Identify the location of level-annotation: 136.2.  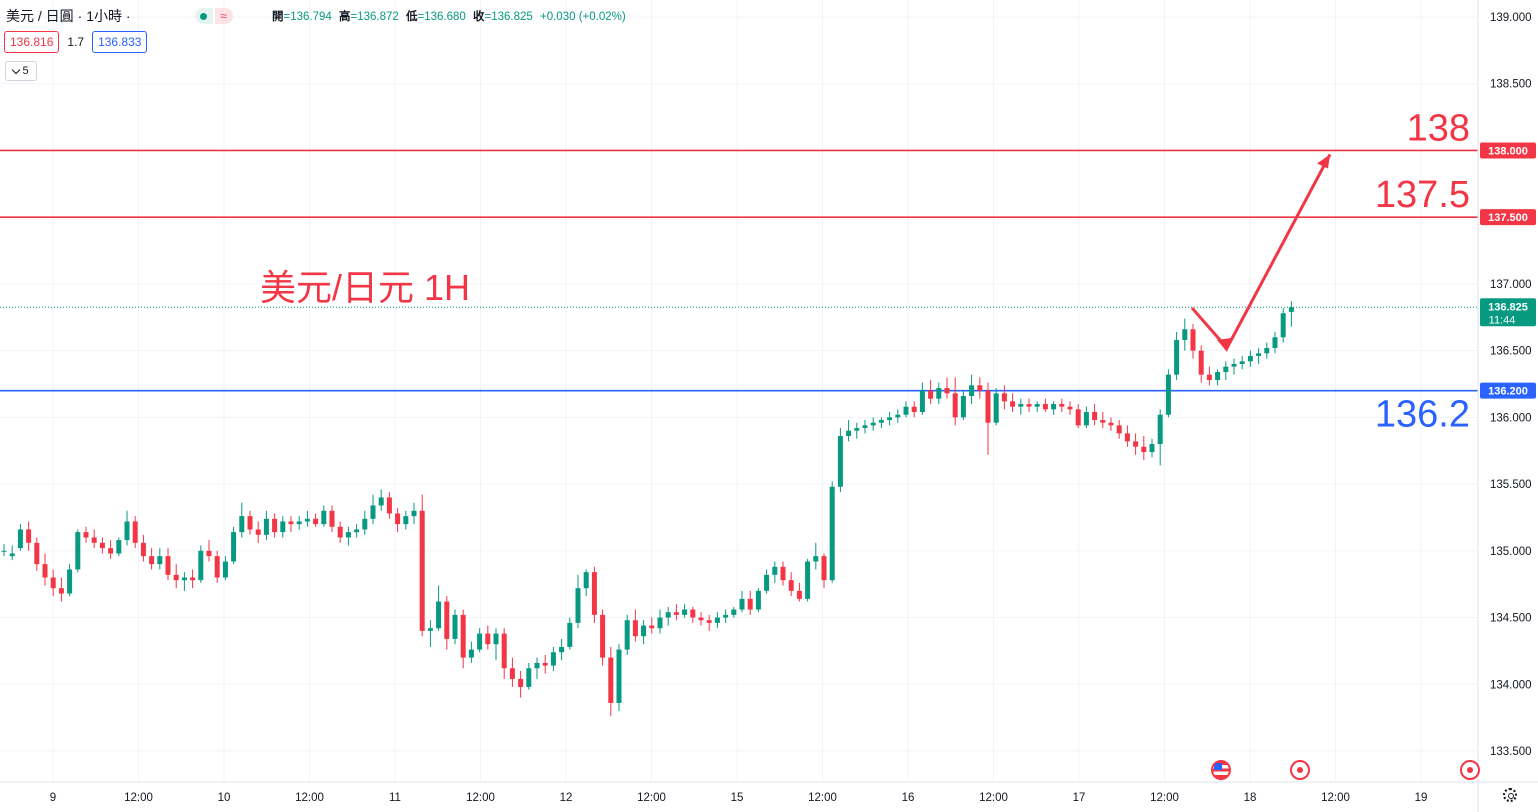
(1422, 415).